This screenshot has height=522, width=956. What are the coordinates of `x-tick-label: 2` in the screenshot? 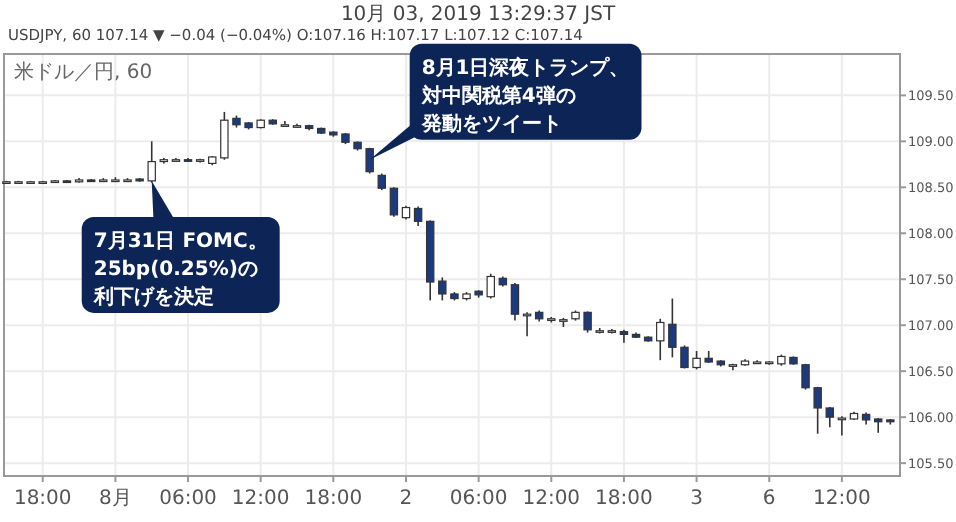 It's located at (406, 499).